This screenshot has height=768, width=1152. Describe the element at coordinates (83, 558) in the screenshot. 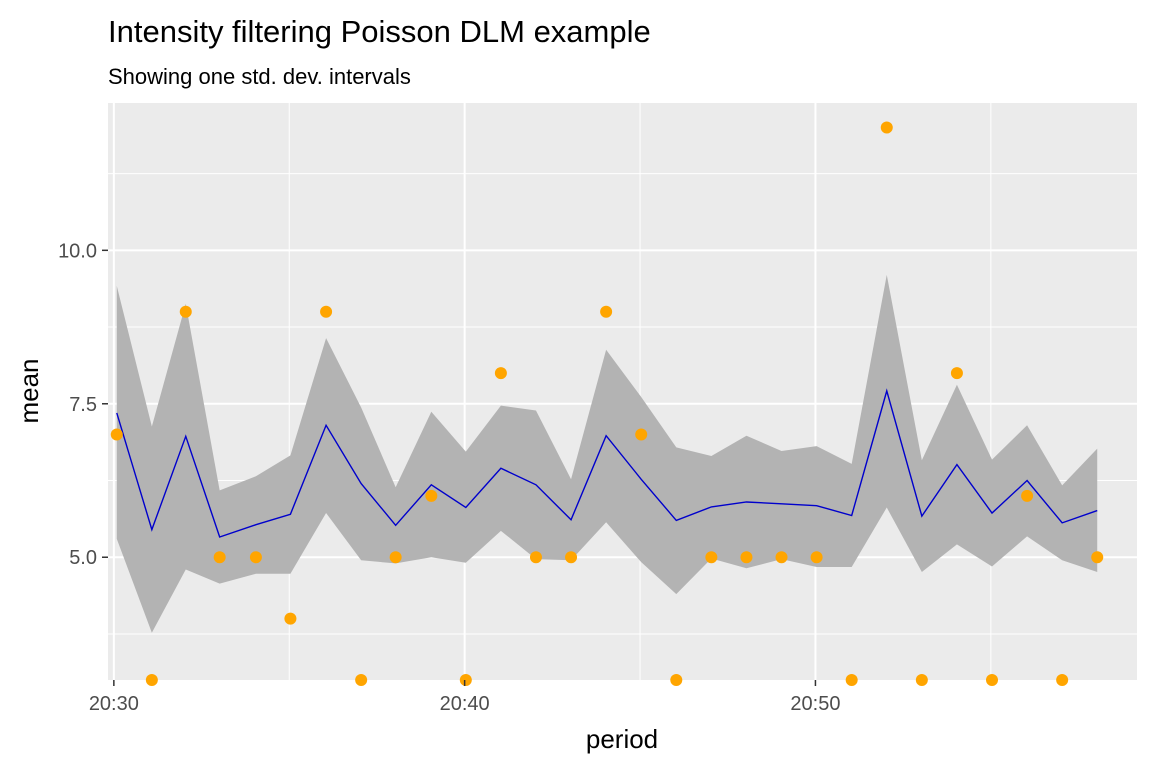

I see `y-tick-label: 5.0` at that location.